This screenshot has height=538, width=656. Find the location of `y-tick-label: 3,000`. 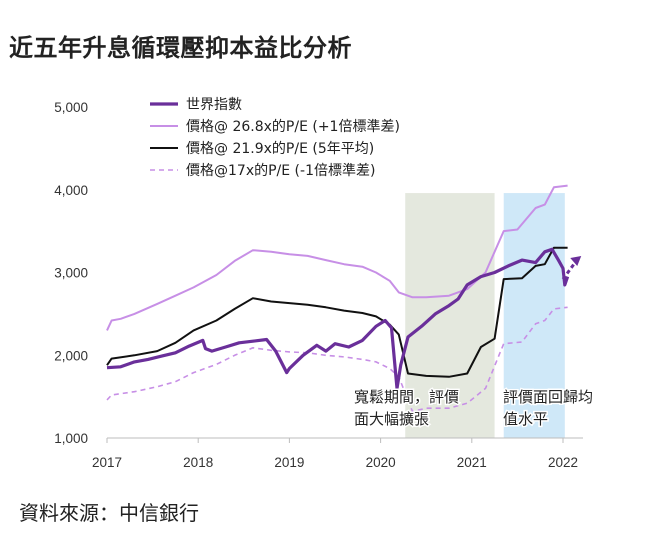

y-tick-label: 3,000 is located at coordinates (71, 273).